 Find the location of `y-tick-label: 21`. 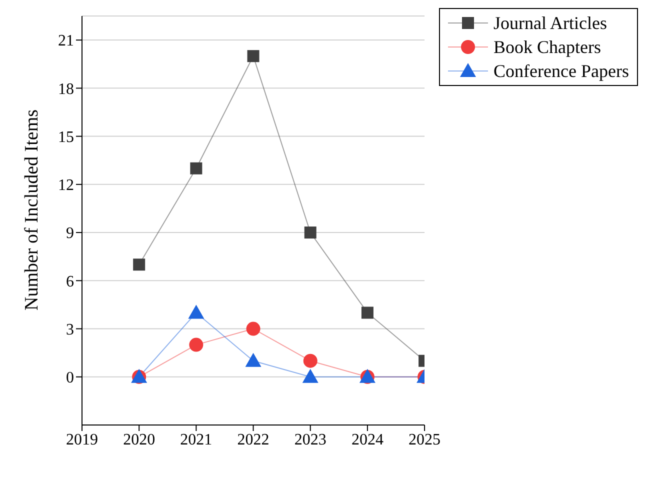

y-tick-label: 21 is located at coordinates (66, 41).